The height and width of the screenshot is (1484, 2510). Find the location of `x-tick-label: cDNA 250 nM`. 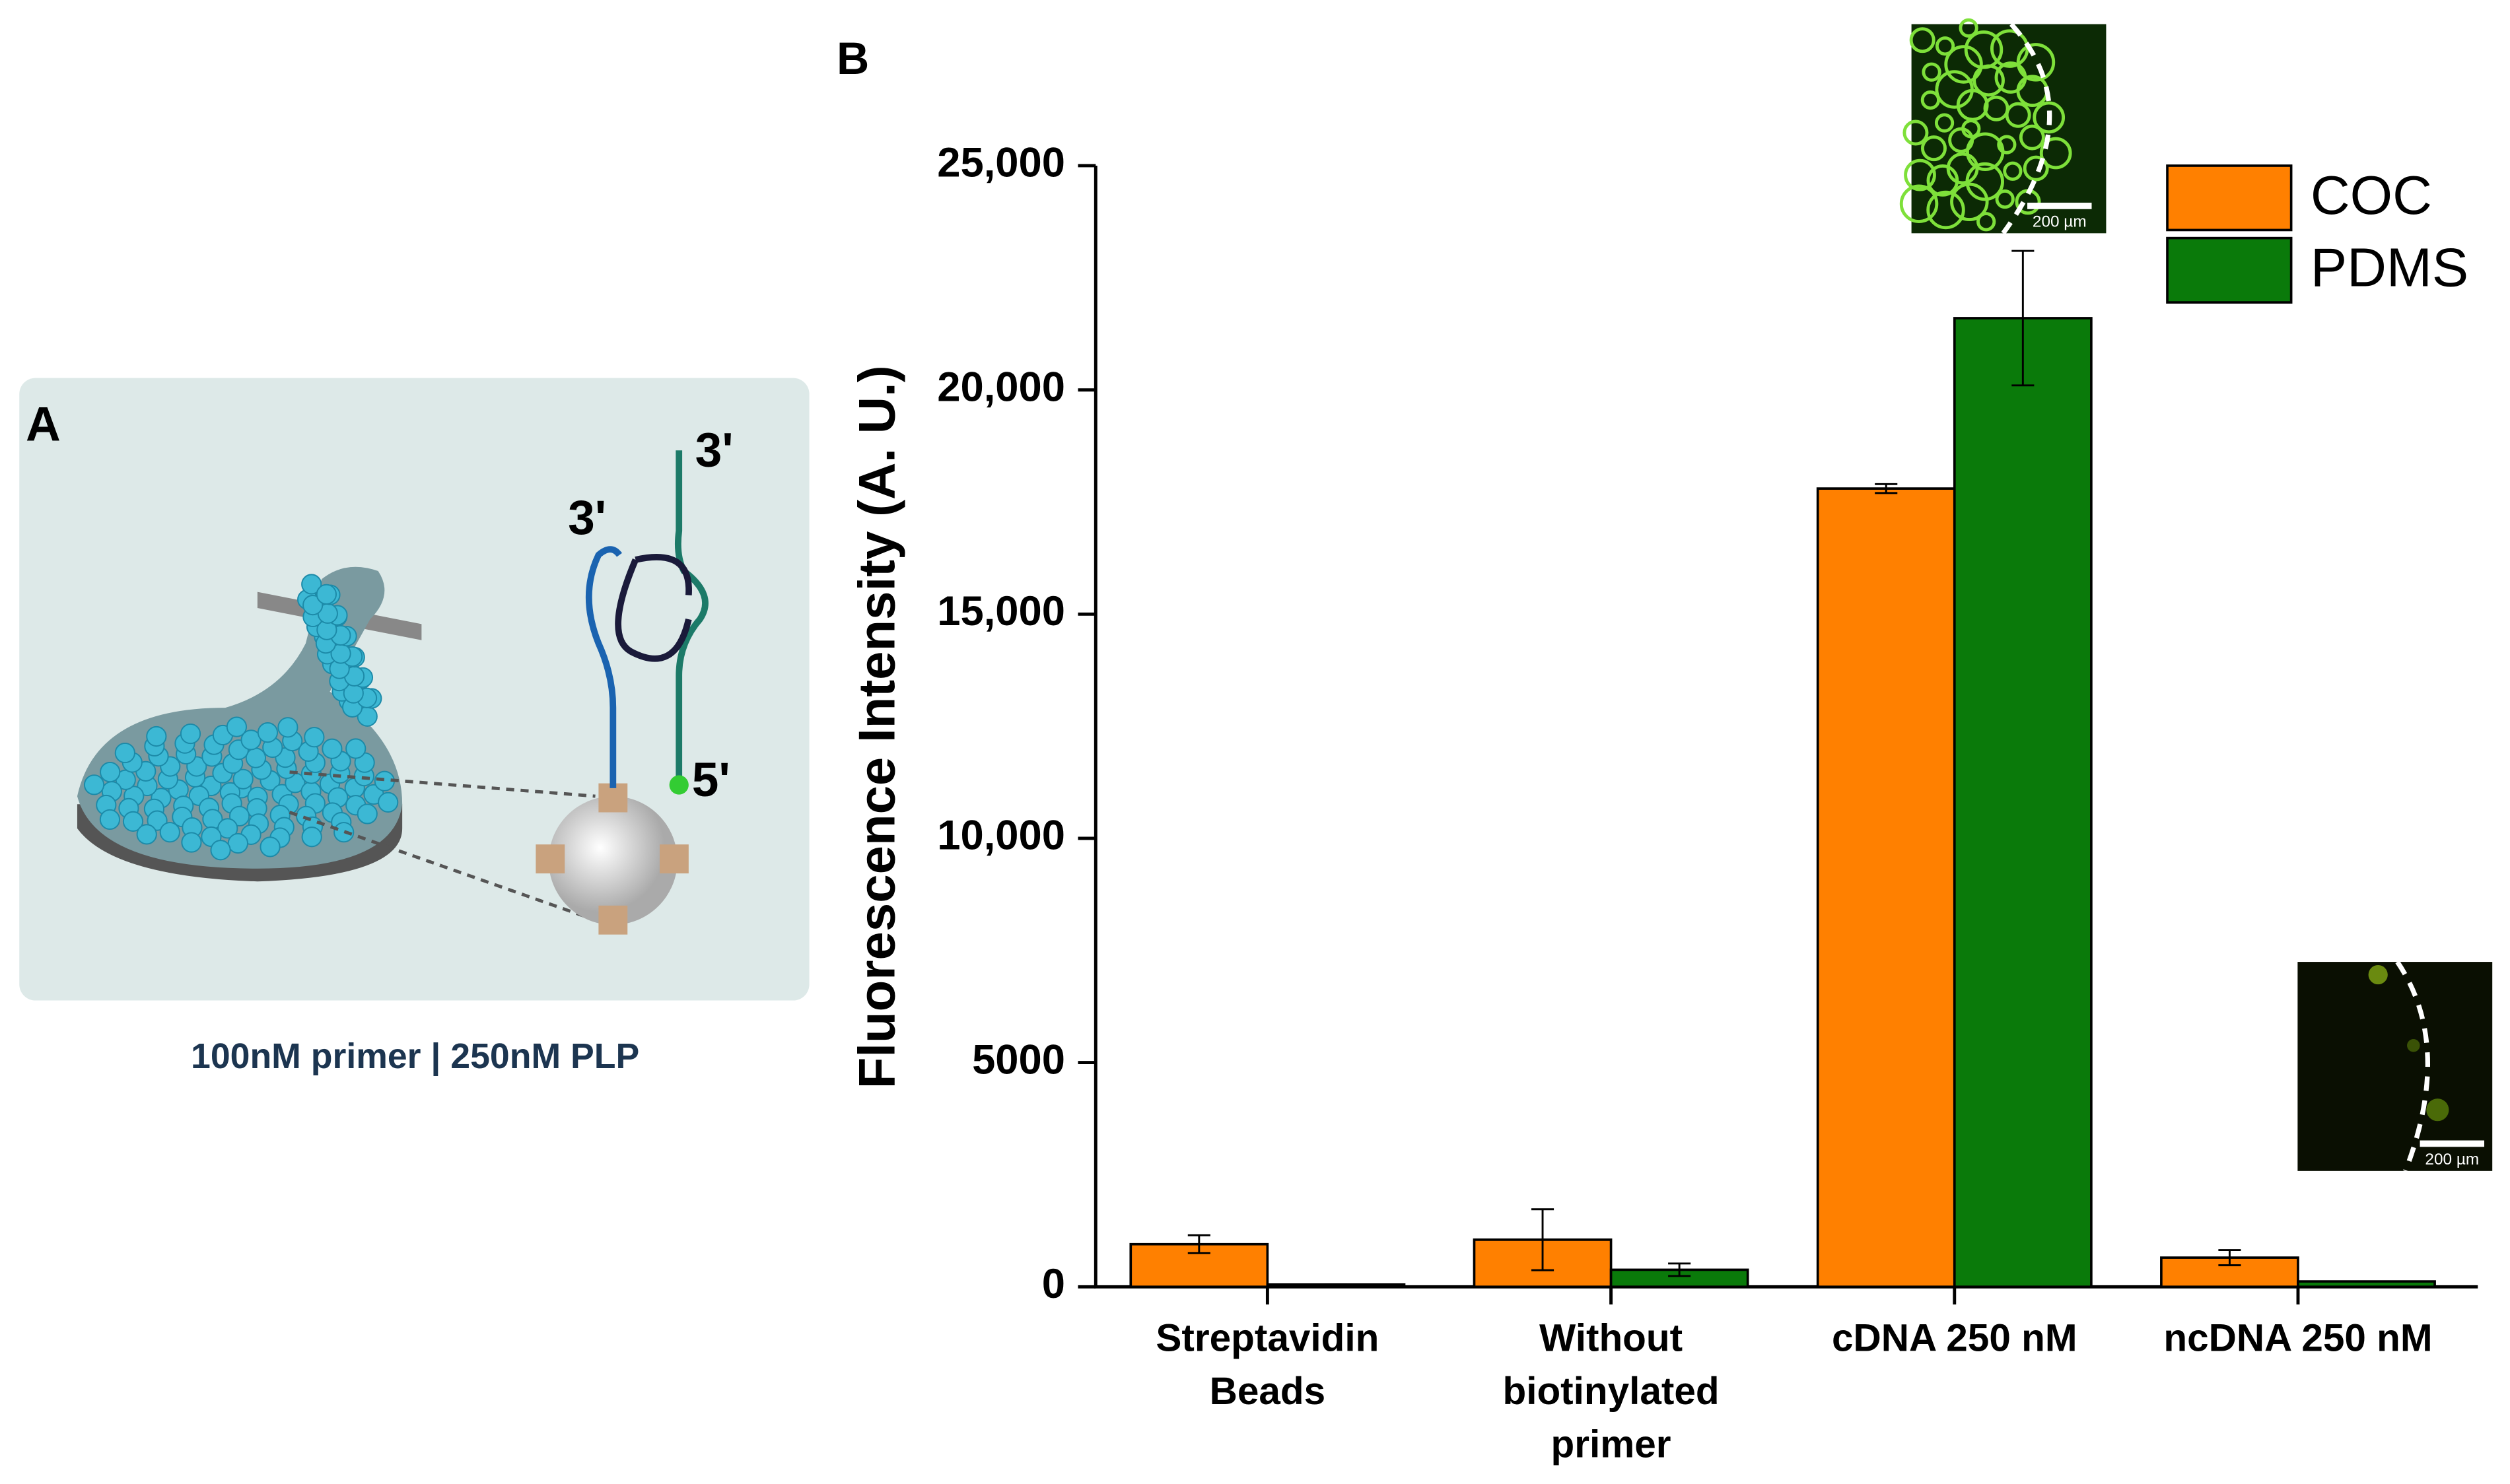

x-tick-label: cDNA 250 nM is located at coordinates (1954, 1339).